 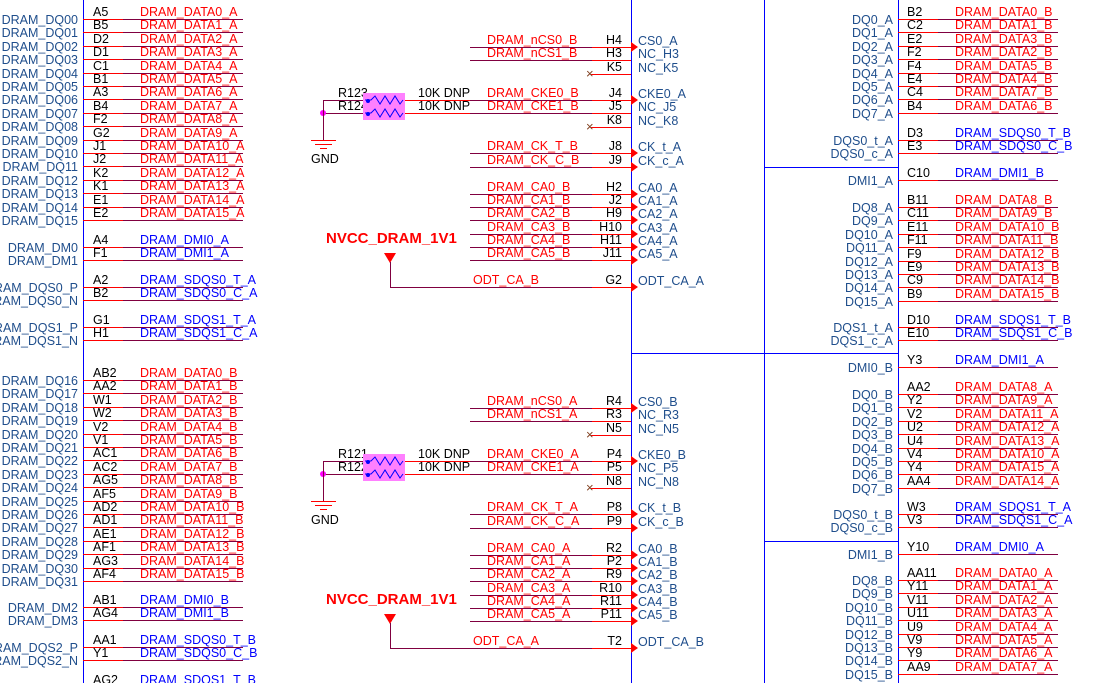 I want to click on pin-function-label: CS0_A, so click(x=658, y=41).